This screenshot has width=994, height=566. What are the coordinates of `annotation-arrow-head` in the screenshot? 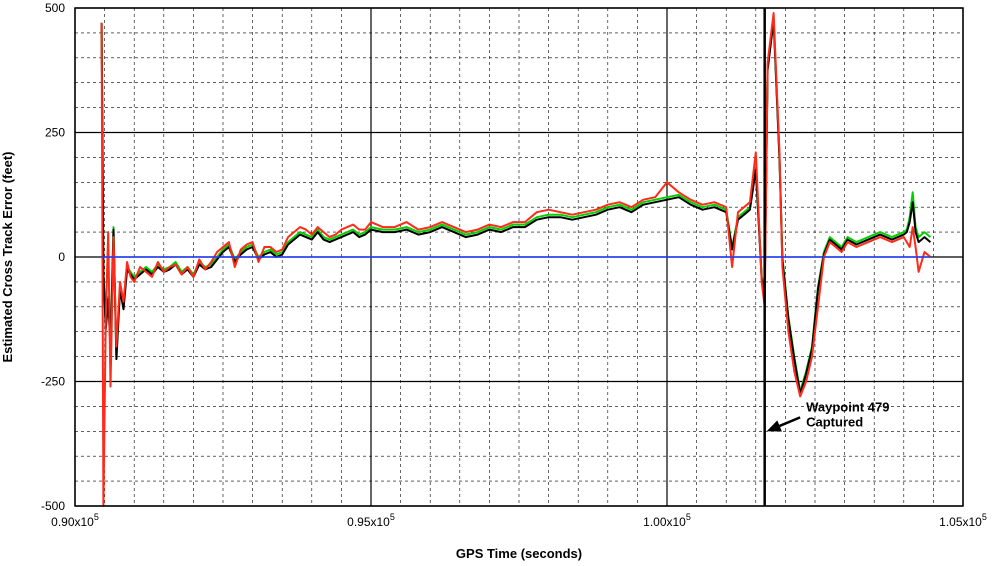 It's located at (774, 426).